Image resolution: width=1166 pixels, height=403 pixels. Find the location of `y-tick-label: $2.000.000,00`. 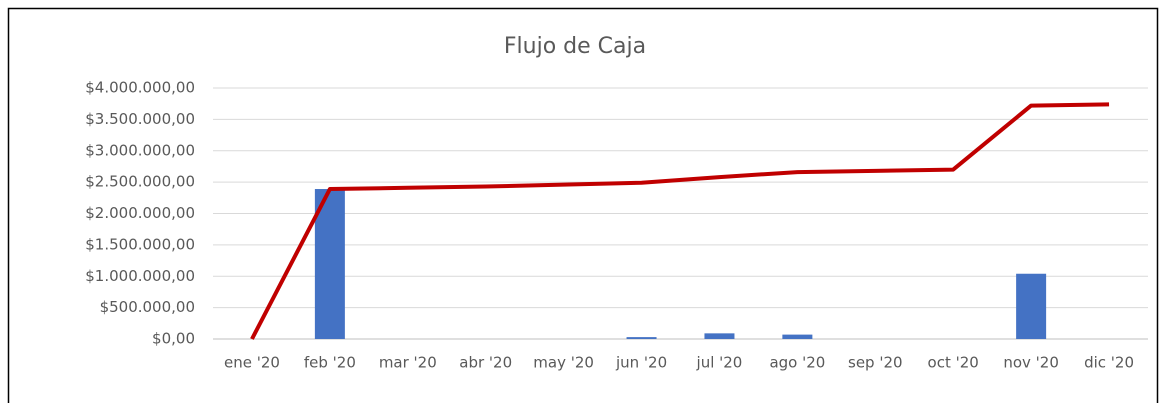

y-tick-label: $2.000.000,00 is located at coordinates (140, 213).